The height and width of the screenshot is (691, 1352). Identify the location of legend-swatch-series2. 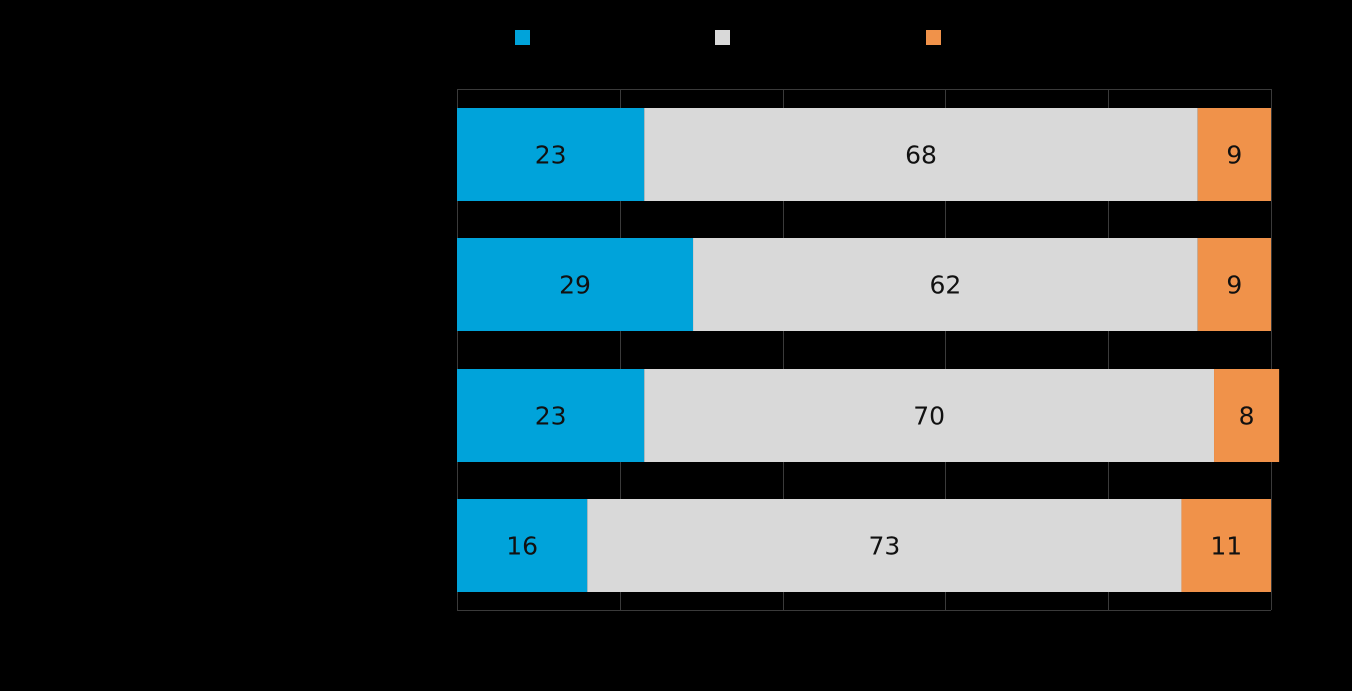
(722, 37).